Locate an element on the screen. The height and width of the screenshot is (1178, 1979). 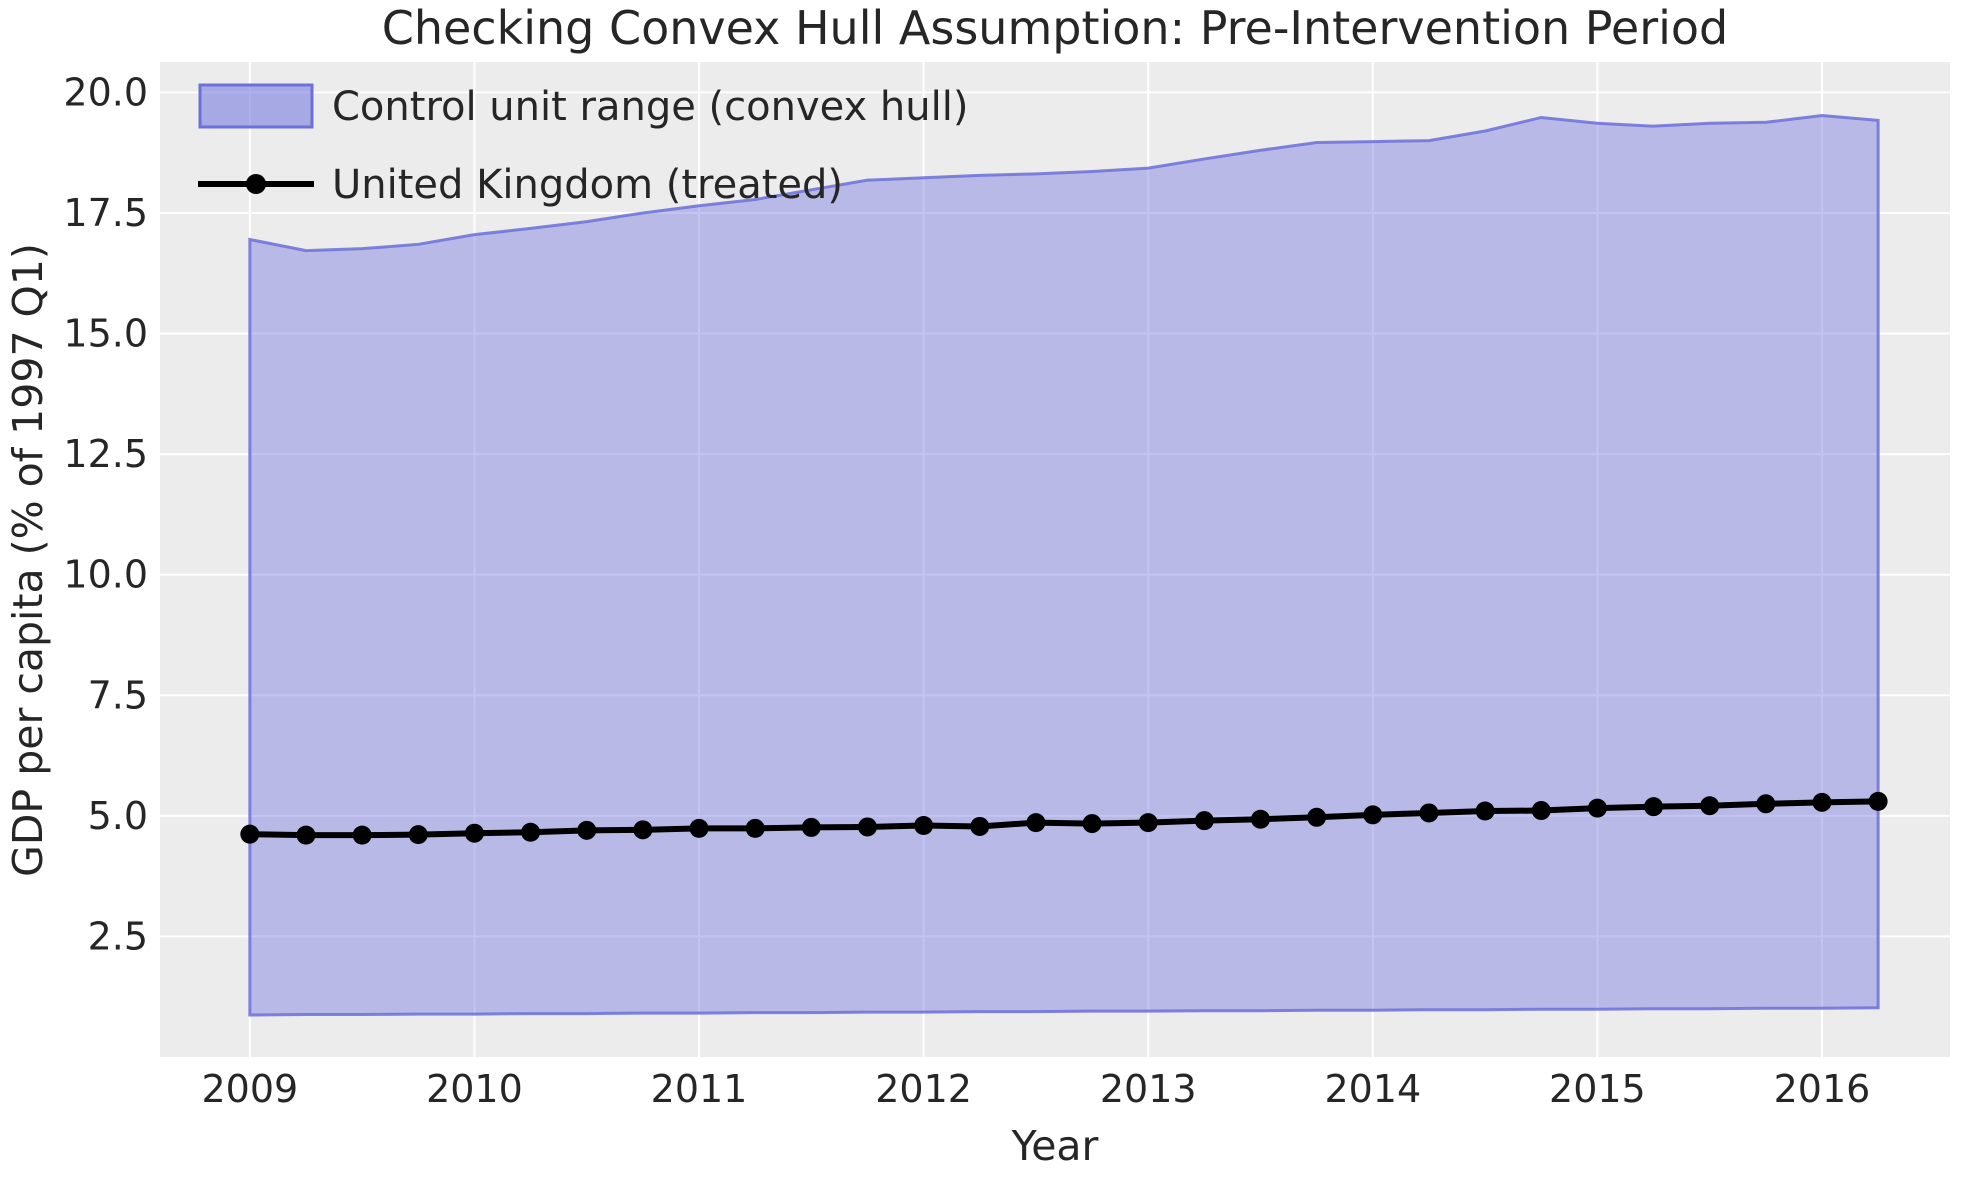
x-tick-label: 2009 is located at coordinates (249, 1089).